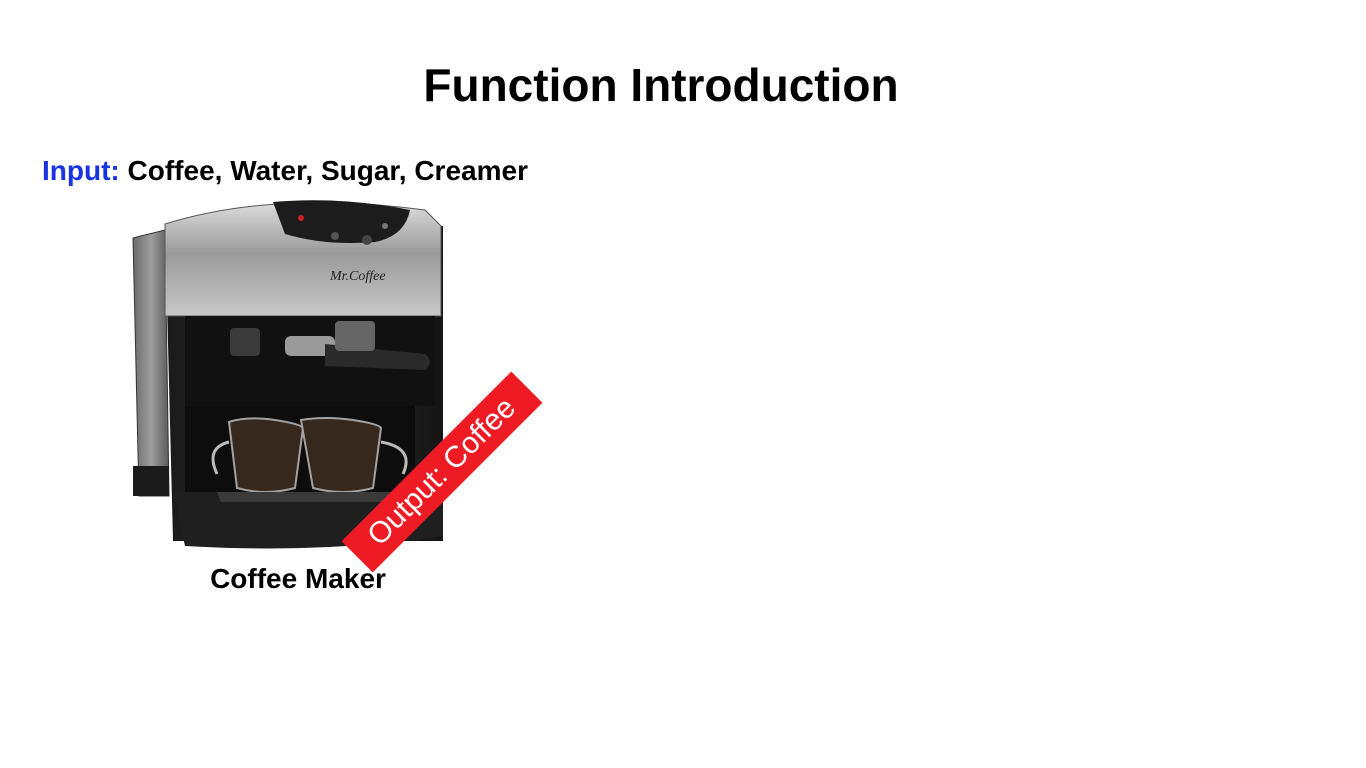 This screenshot has width=1366, height=768. I want to click on input-items: Coffee, Water, Sugar, Creamer, so click(327, 170).